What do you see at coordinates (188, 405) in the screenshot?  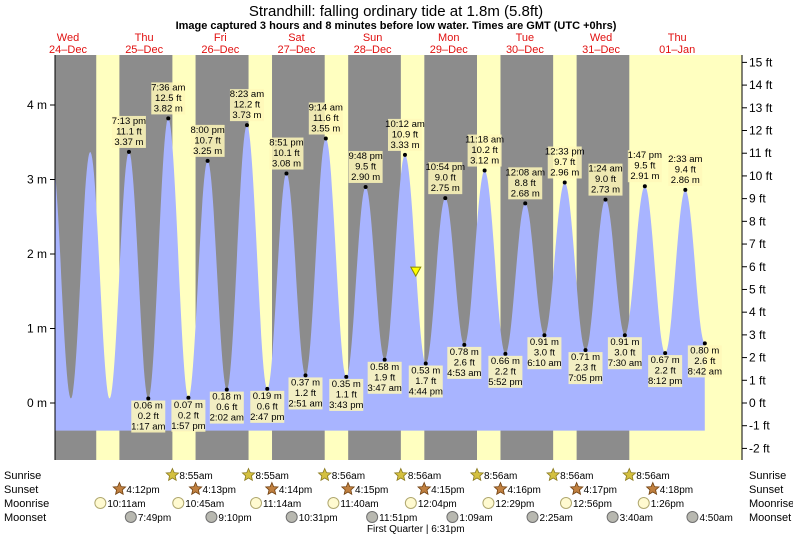 I see `extreme-label-line1: 0.07 m` at bounding box center [188, 405].